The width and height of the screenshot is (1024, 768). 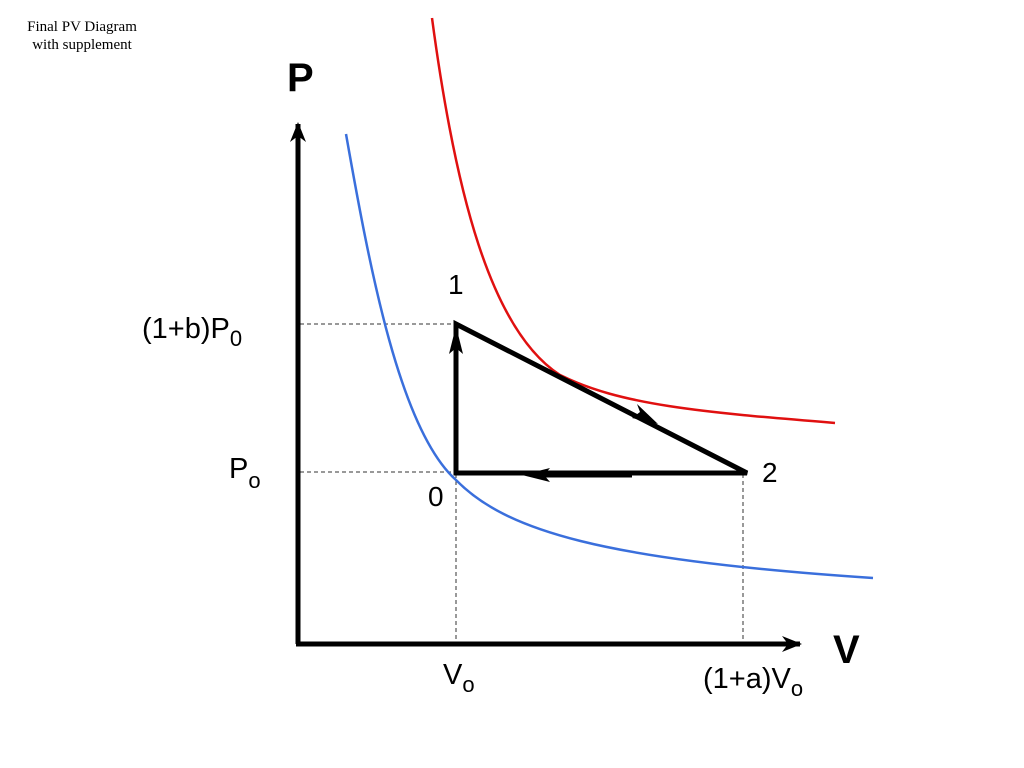 I want to click on state-2-label: 2, so click(x=770, y=472).